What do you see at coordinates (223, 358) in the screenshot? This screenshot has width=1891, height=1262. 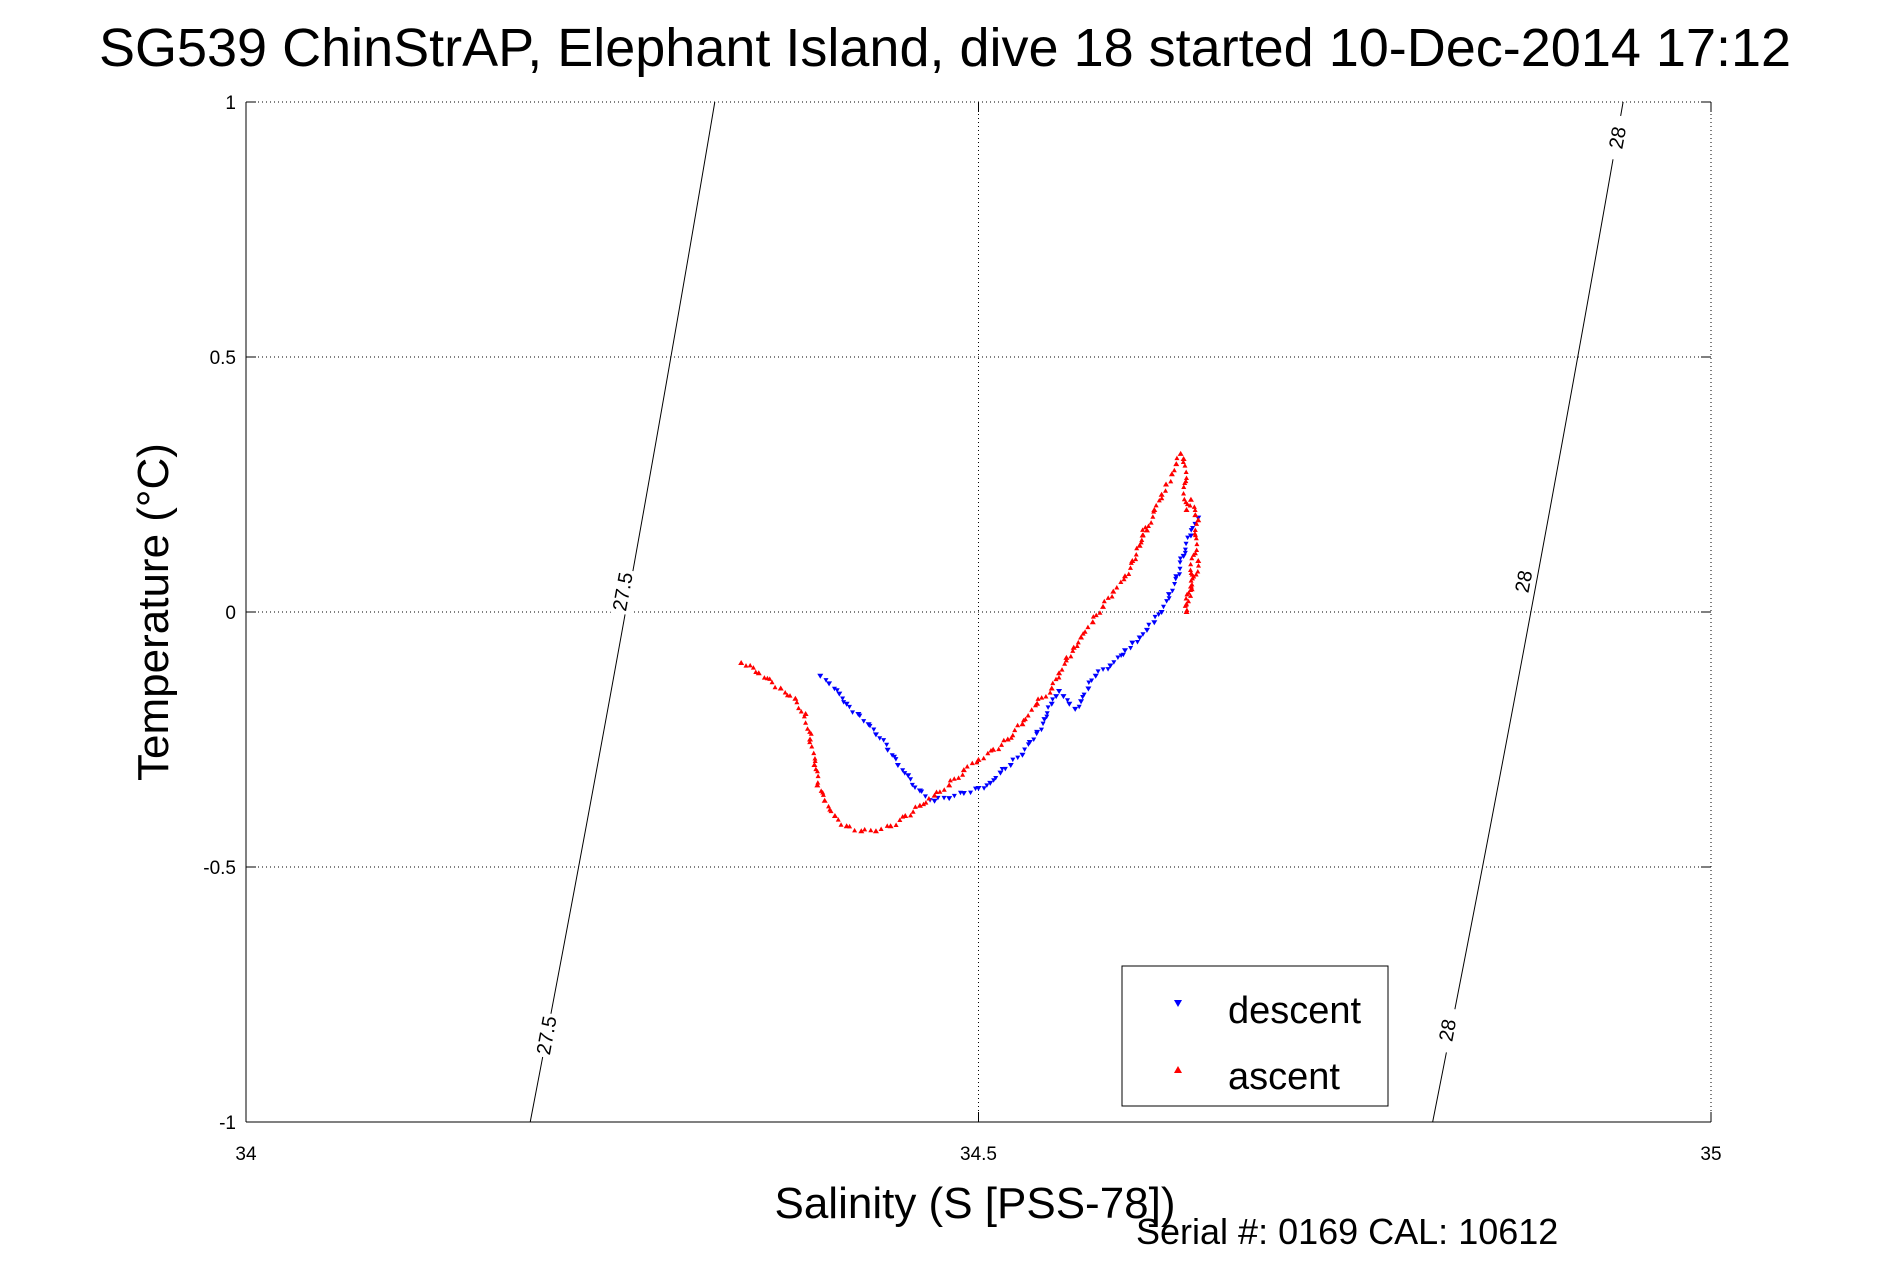 I see `y-tick-label: 0.5` at bounding box center [223, 358].